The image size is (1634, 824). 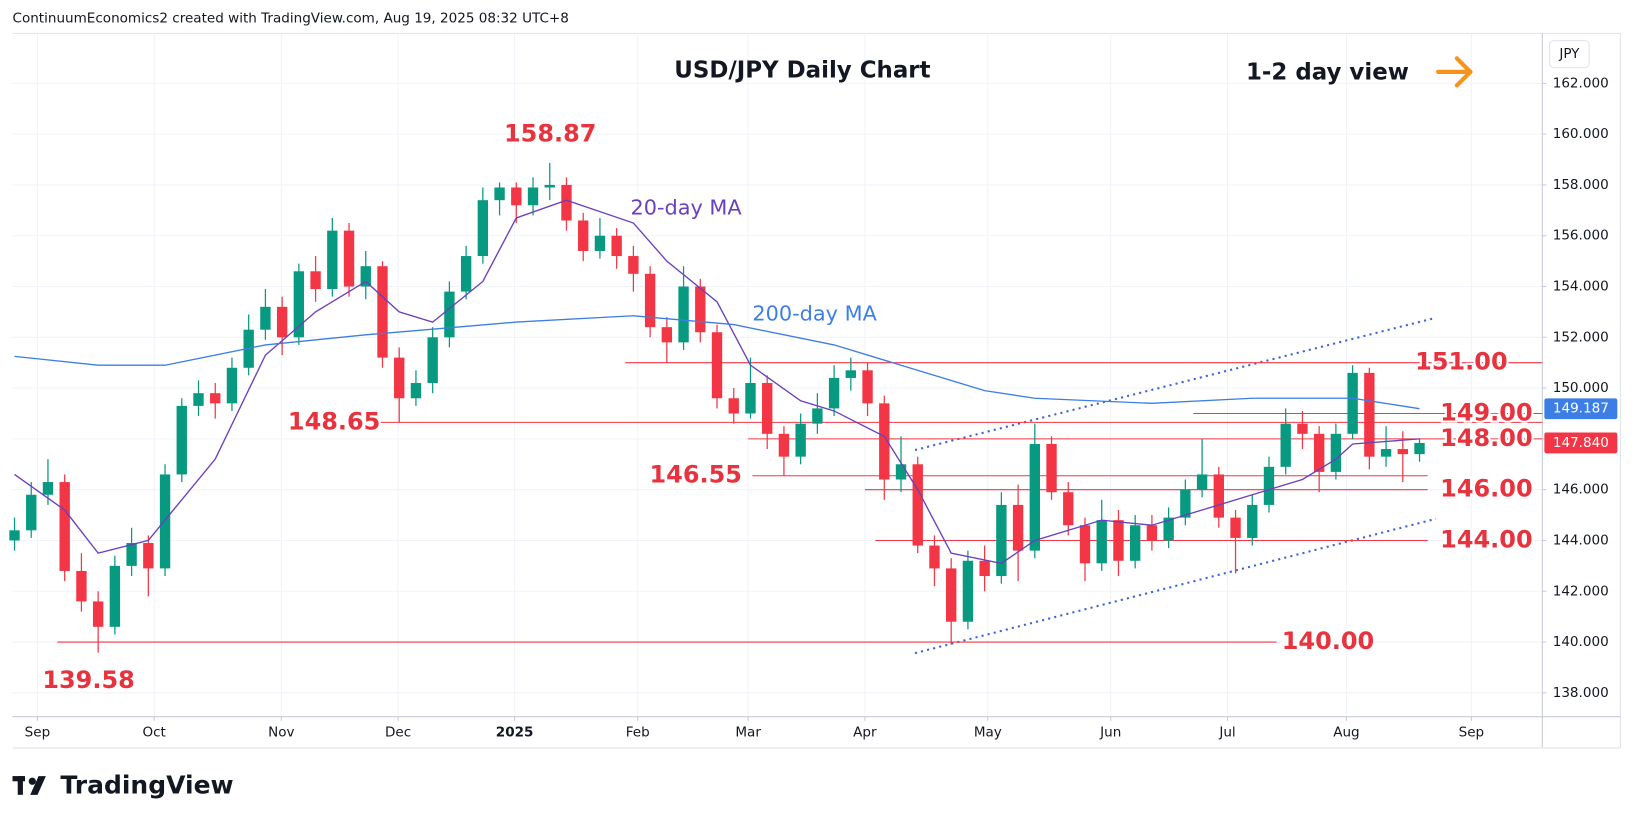 I want to click on subtitle: 1-2 day view, so click(x=1327, y=72).